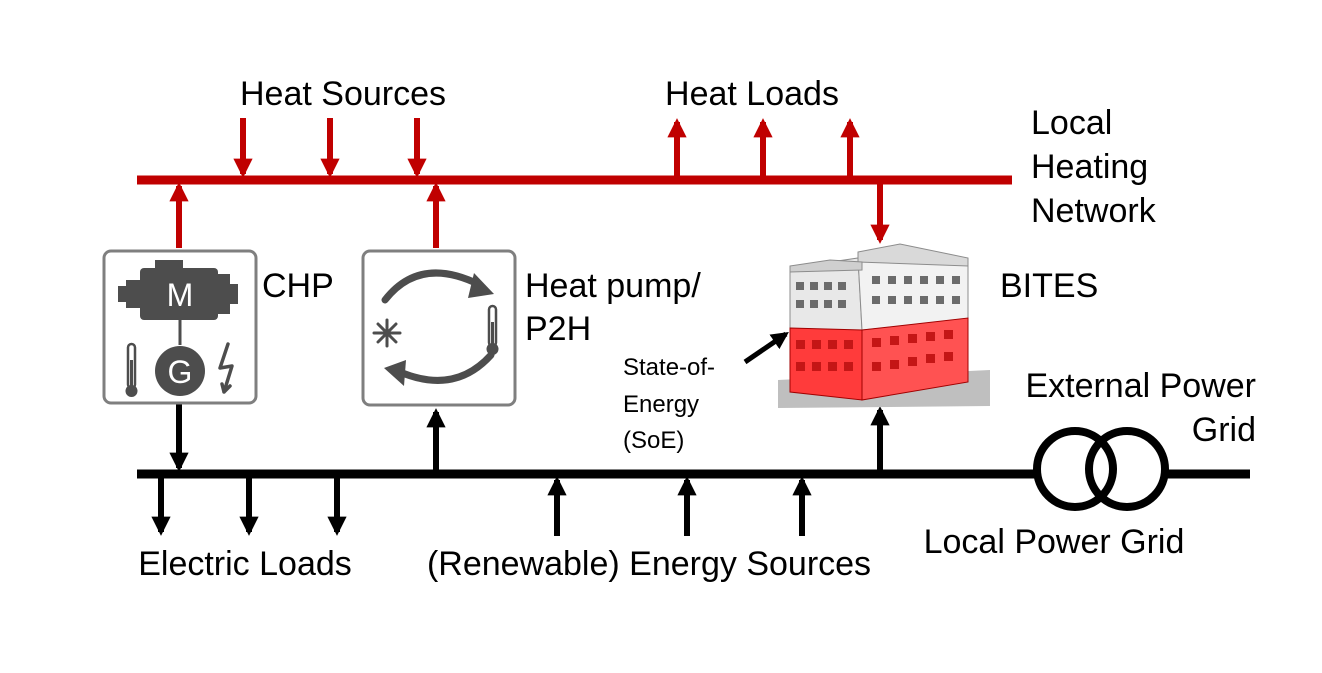  What do you see at coordinates (653, 440) in the screenshot?
I see `state-of-energy-label-3: (SoE)` at bounding box center [653, 440].